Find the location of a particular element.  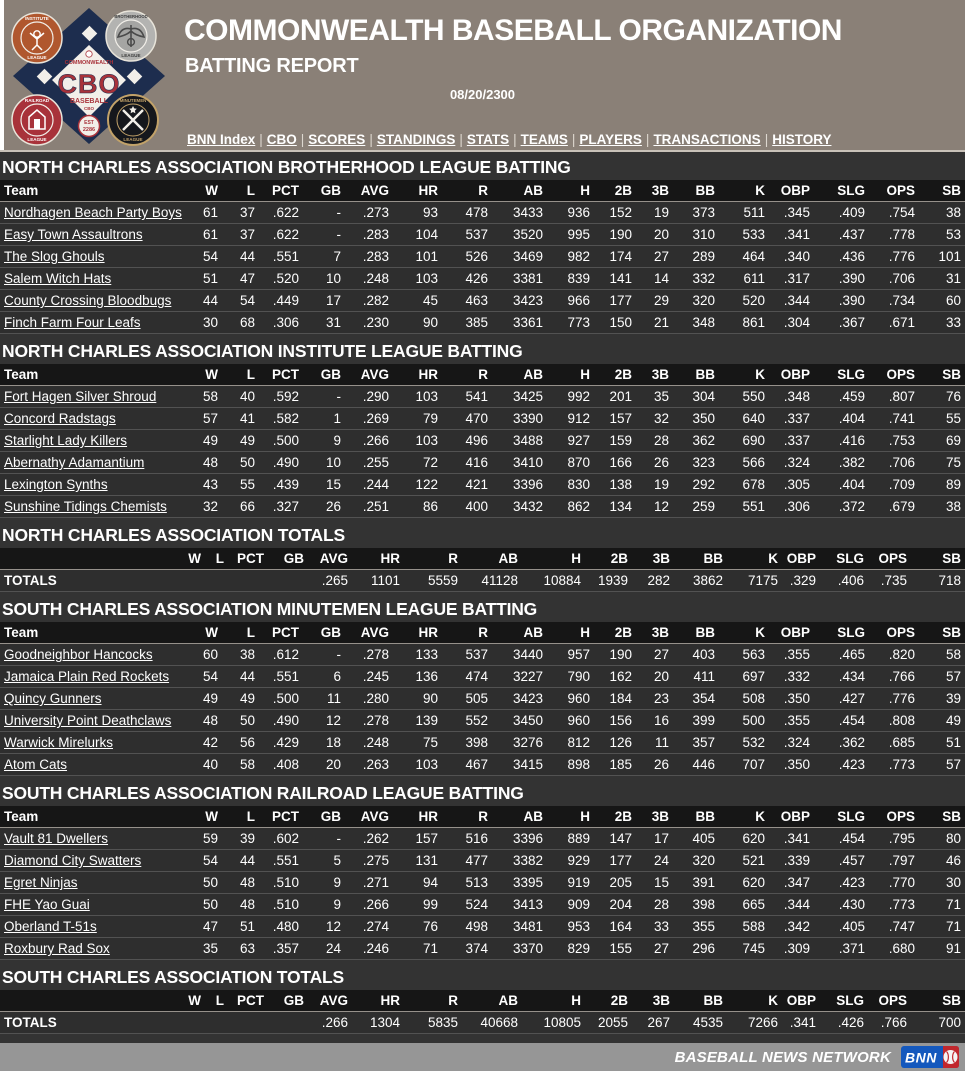

stat-cell: .382 is located at coordinates (841, 462).